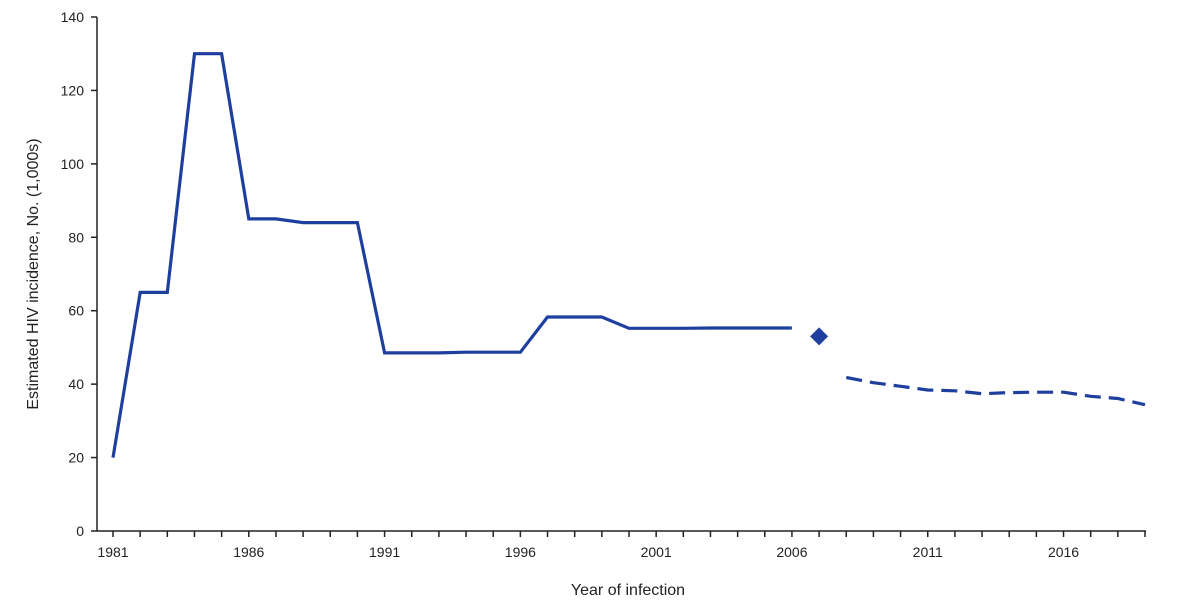  Describe the element at coordinates (928, 552) in the screenshot. I see `x-tick-label: 2011` at that location.